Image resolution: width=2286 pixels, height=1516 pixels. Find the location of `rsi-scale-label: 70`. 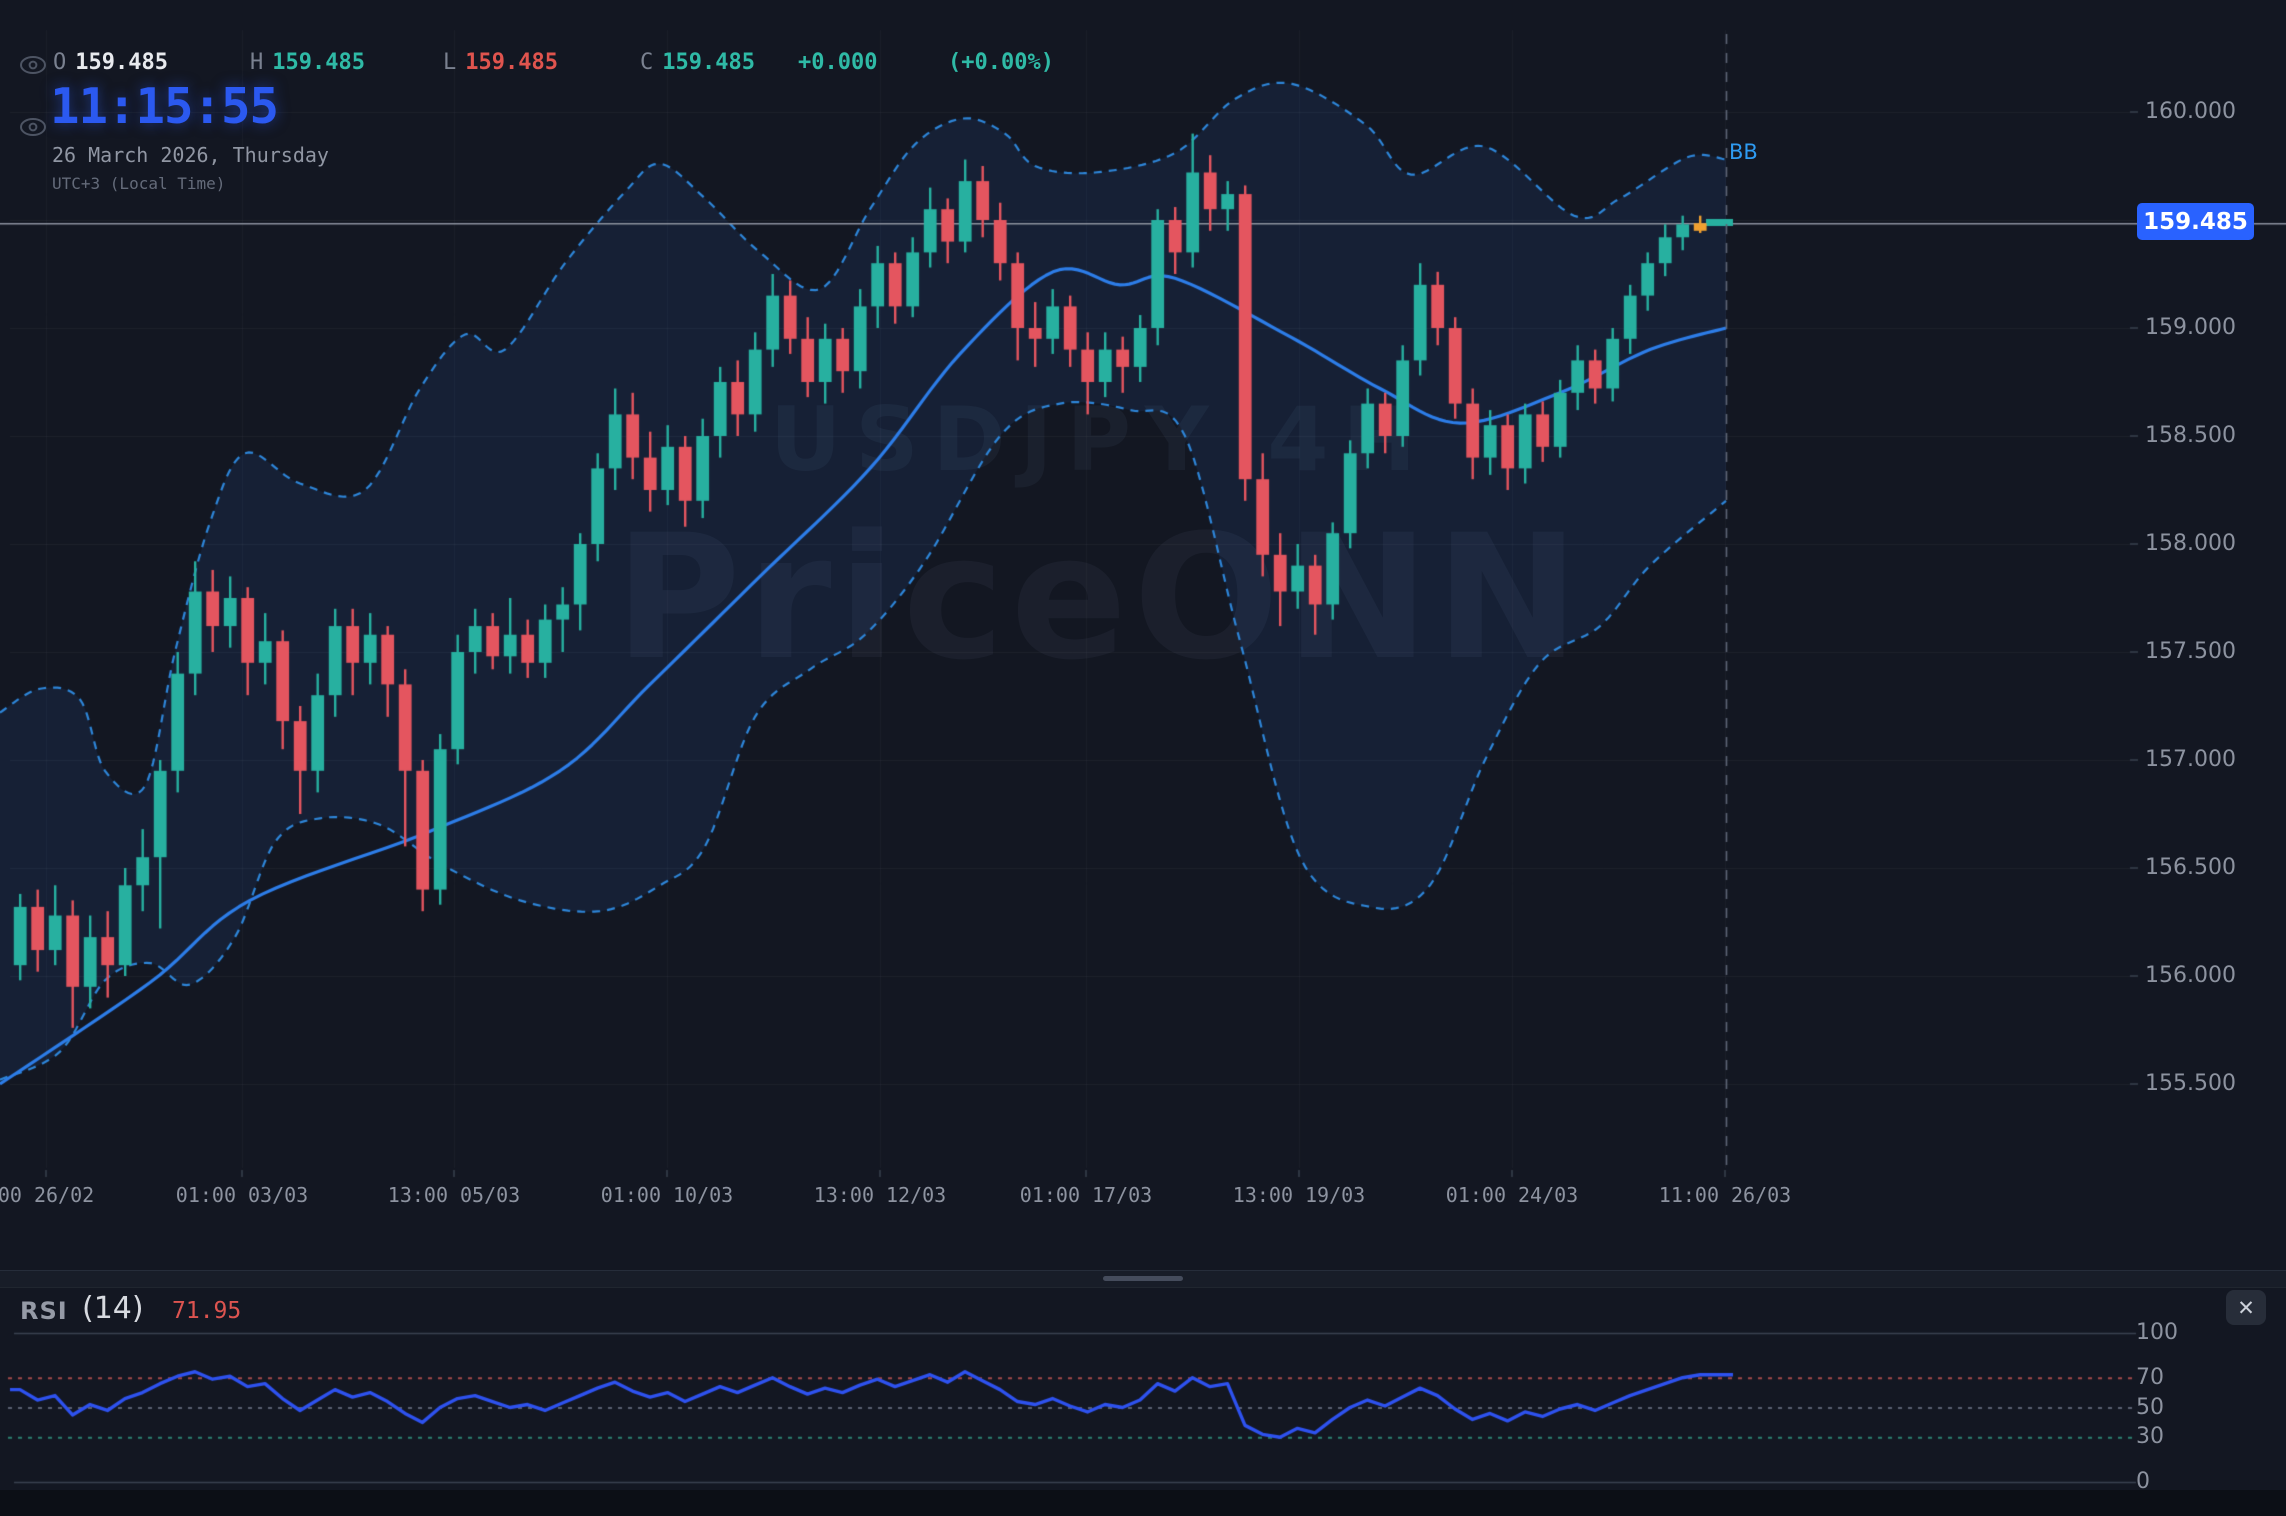

rsi-scale-label: 70 is located at coordinates (2150, 1377).